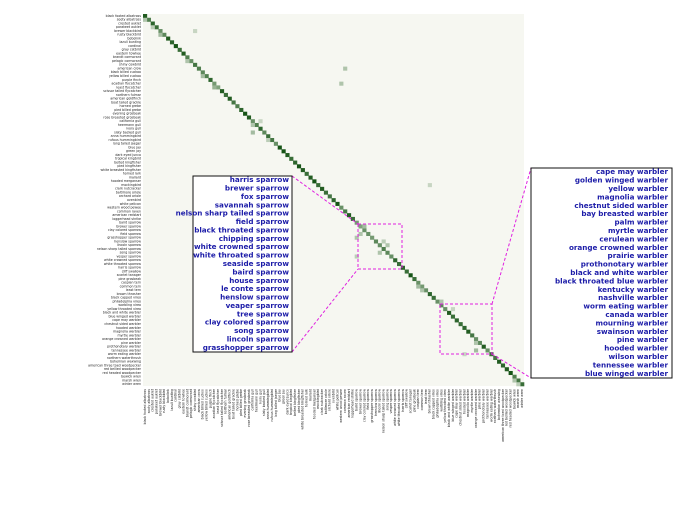  What do you see at coordinates (131, 50) in the screenshot?
I see `y-tick-label: gray catbird` at bounding box center [131, 50].